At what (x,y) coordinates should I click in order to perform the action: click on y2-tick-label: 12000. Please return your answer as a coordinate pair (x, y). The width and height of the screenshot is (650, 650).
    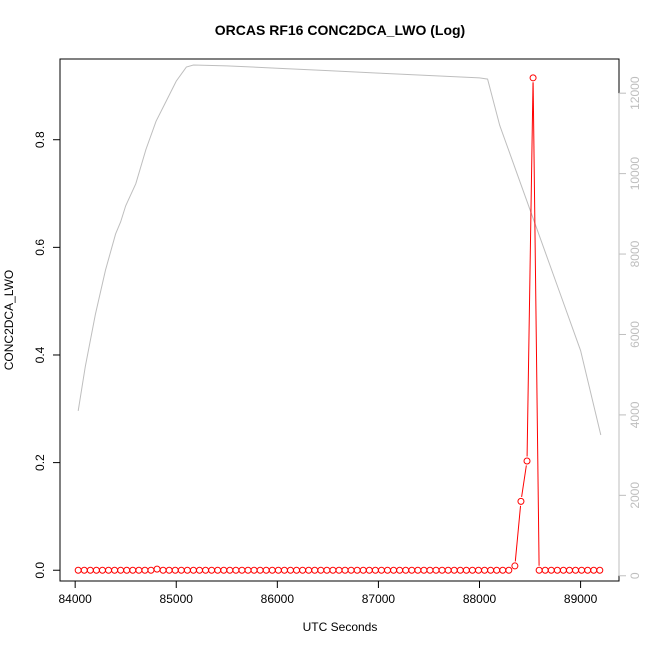
    Looking at the image, I should click on (635, 93).